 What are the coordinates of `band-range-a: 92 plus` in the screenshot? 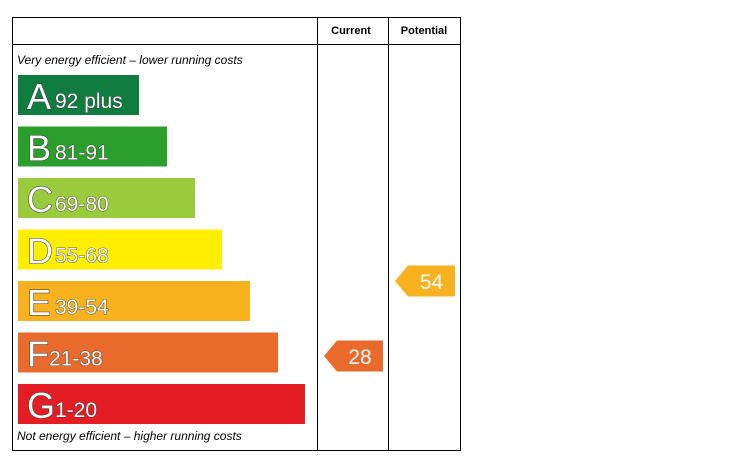 It's located at (89, 101).